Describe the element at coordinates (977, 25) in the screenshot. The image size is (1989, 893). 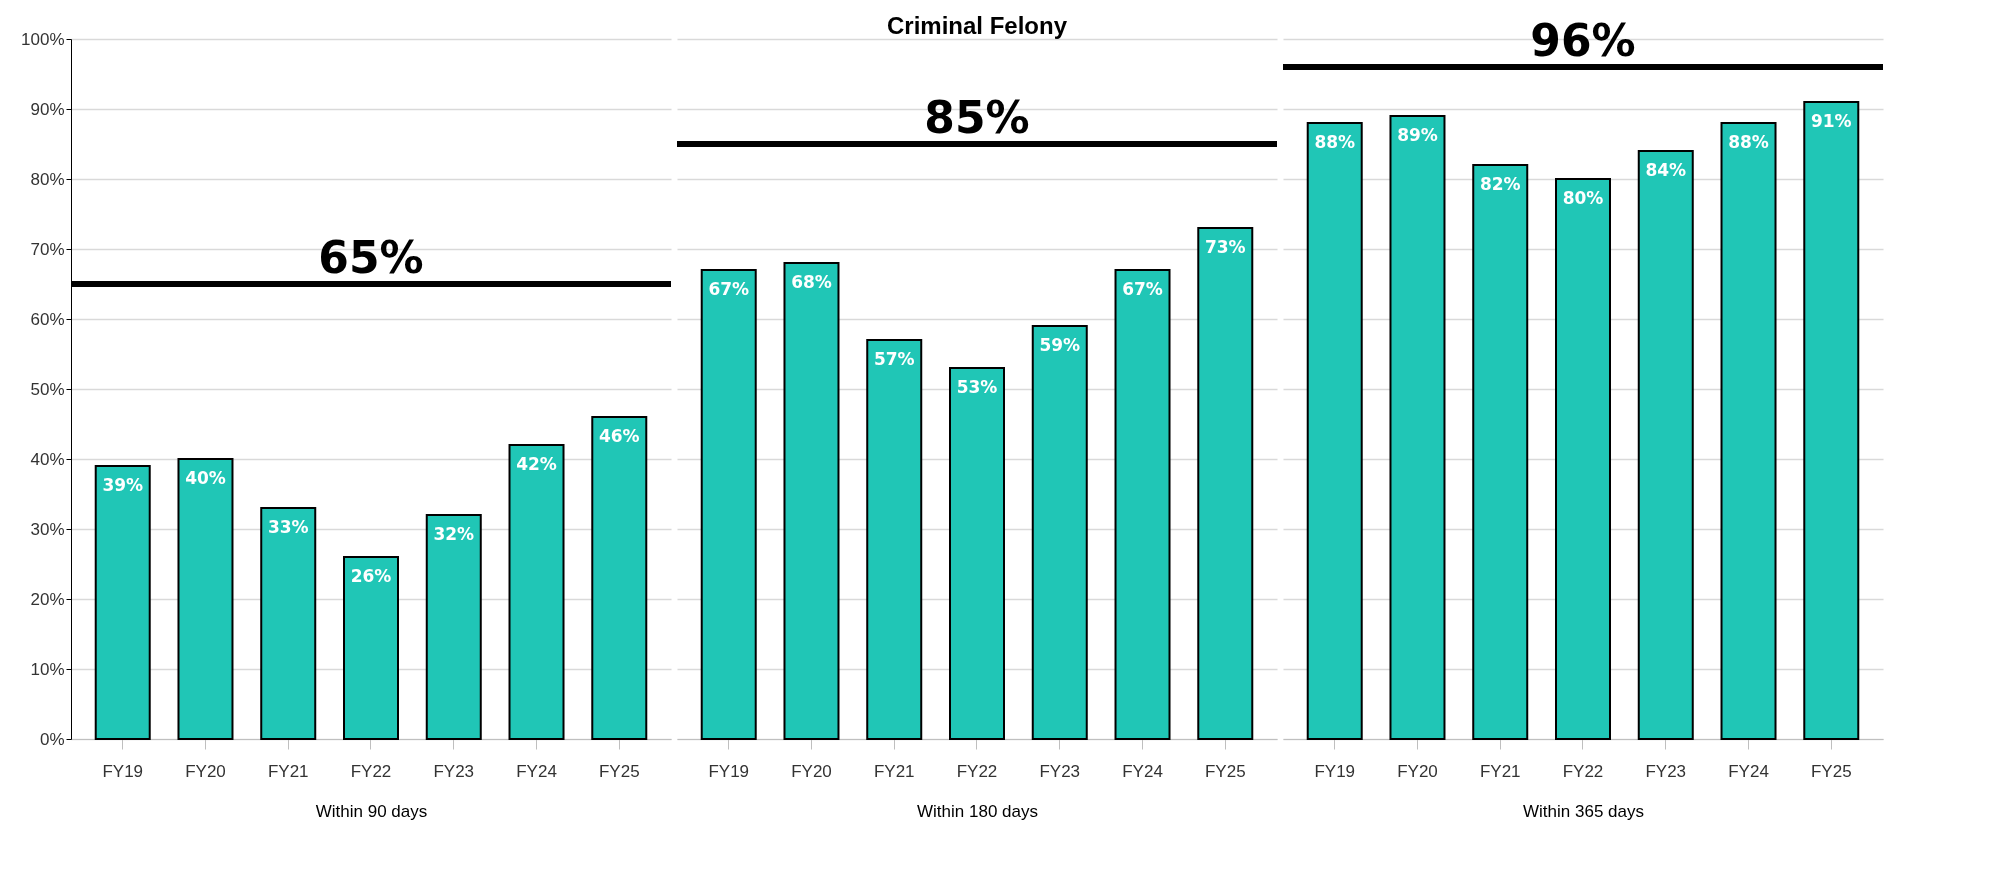
I see `chart-title: Criminal Felony` at that location.